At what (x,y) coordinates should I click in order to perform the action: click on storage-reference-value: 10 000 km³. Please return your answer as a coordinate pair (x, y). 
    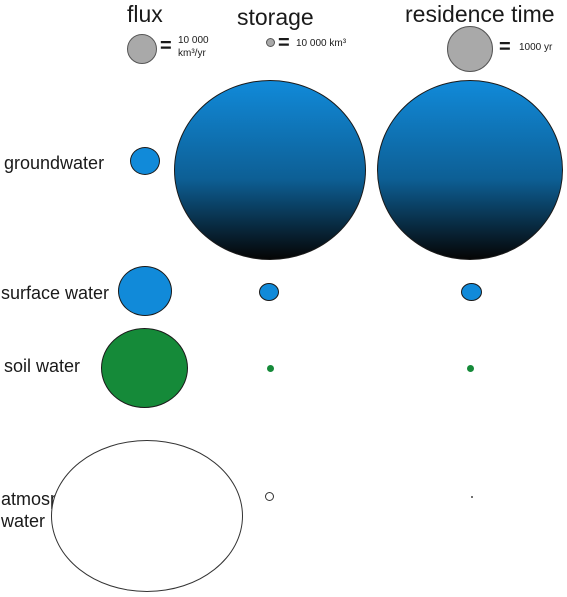
    Looking at the image, I should click on (321, 43).